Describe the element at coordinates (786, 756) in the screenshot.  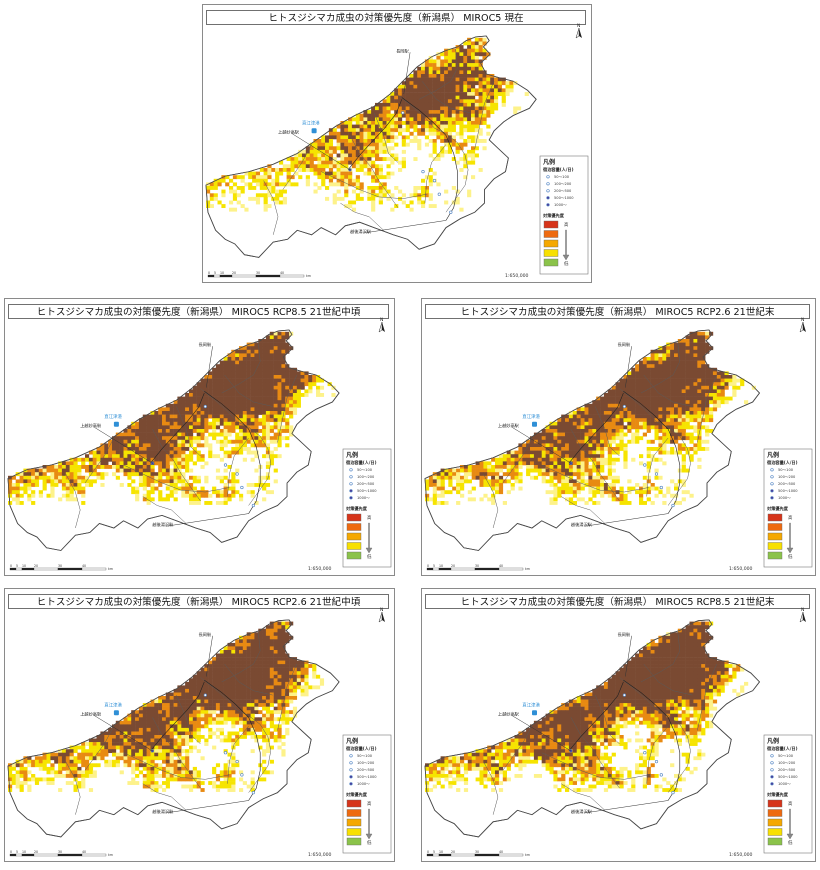
I see `legend-lodging-class: 50～100` at that location.